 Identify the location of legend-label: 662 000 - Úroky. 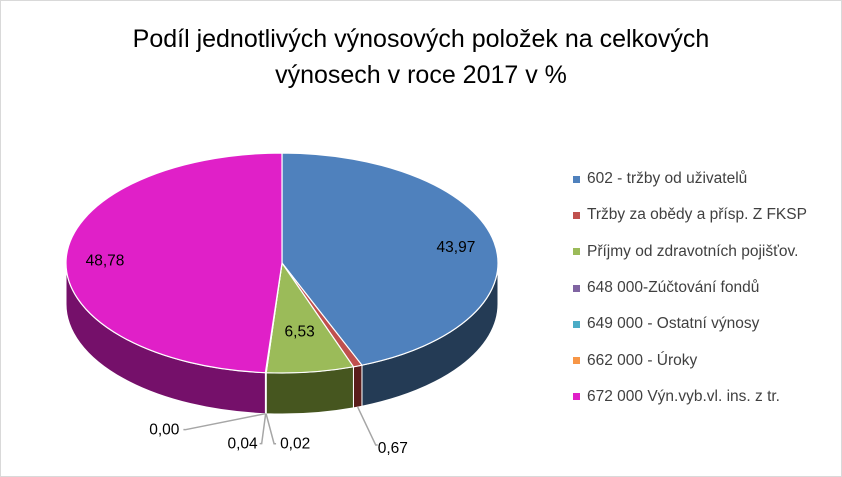
(642, 360).